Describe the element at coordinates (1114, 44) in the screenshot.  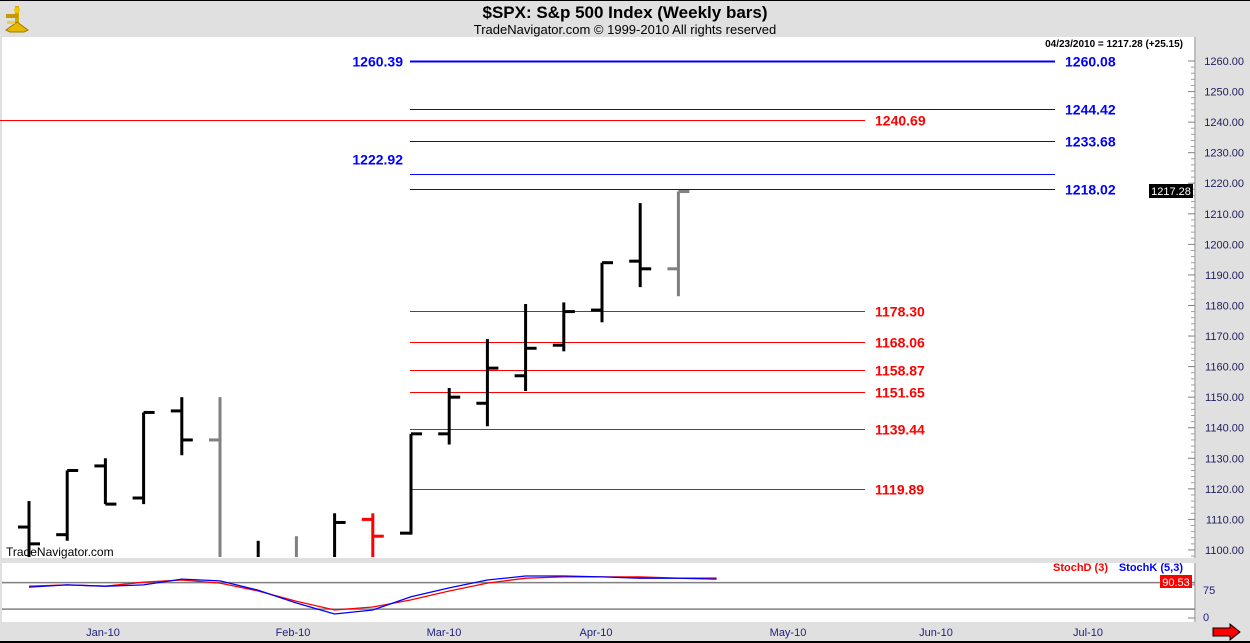
I see `price-readout: 04/23/2010 = 1217.28 (+25.15)` at that location.